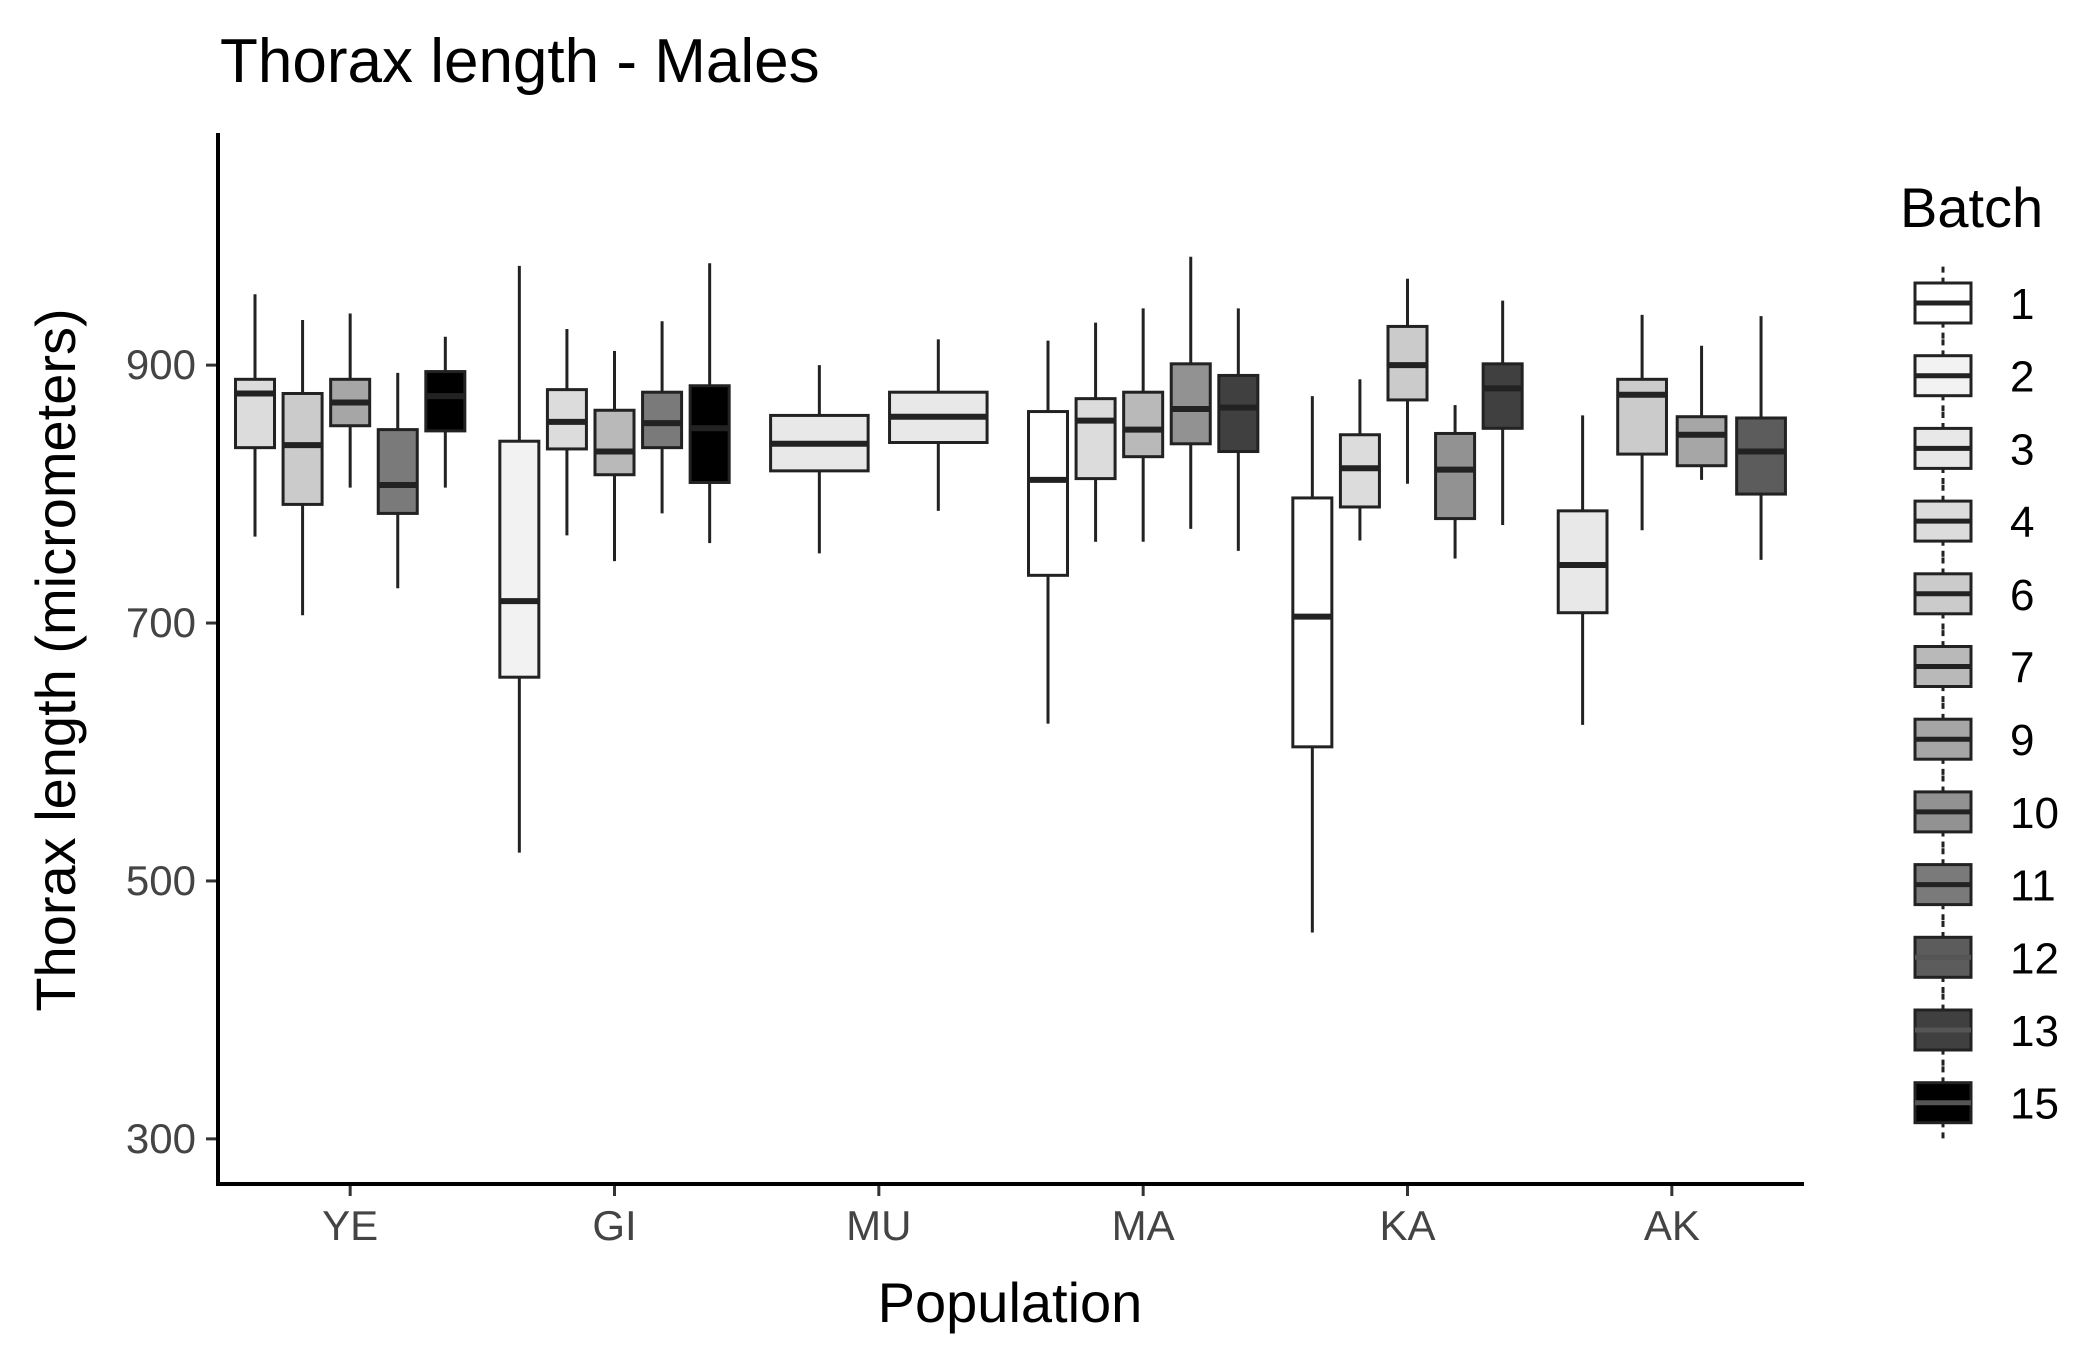 This screenshot has width=2100, height=1350. I want to click on x-tick-label: MU, so click(878, 1225).